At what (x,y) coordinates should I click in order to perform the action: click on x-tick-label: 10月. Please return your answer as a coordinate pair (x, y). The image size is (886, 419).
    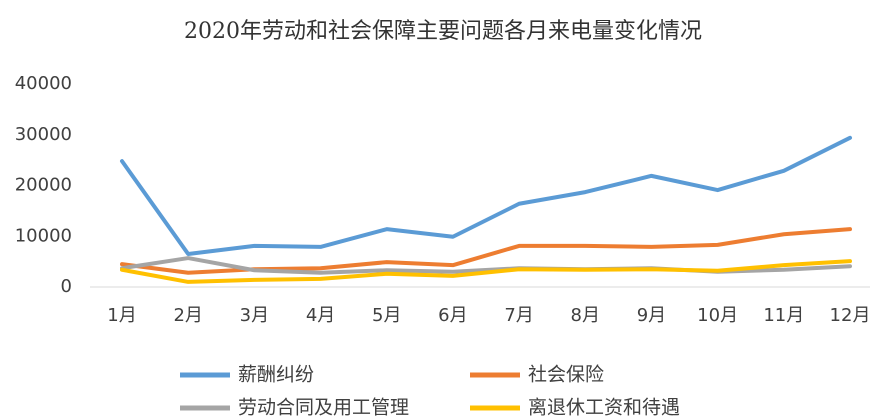
    Looking at the image, I should click on (717, 315).